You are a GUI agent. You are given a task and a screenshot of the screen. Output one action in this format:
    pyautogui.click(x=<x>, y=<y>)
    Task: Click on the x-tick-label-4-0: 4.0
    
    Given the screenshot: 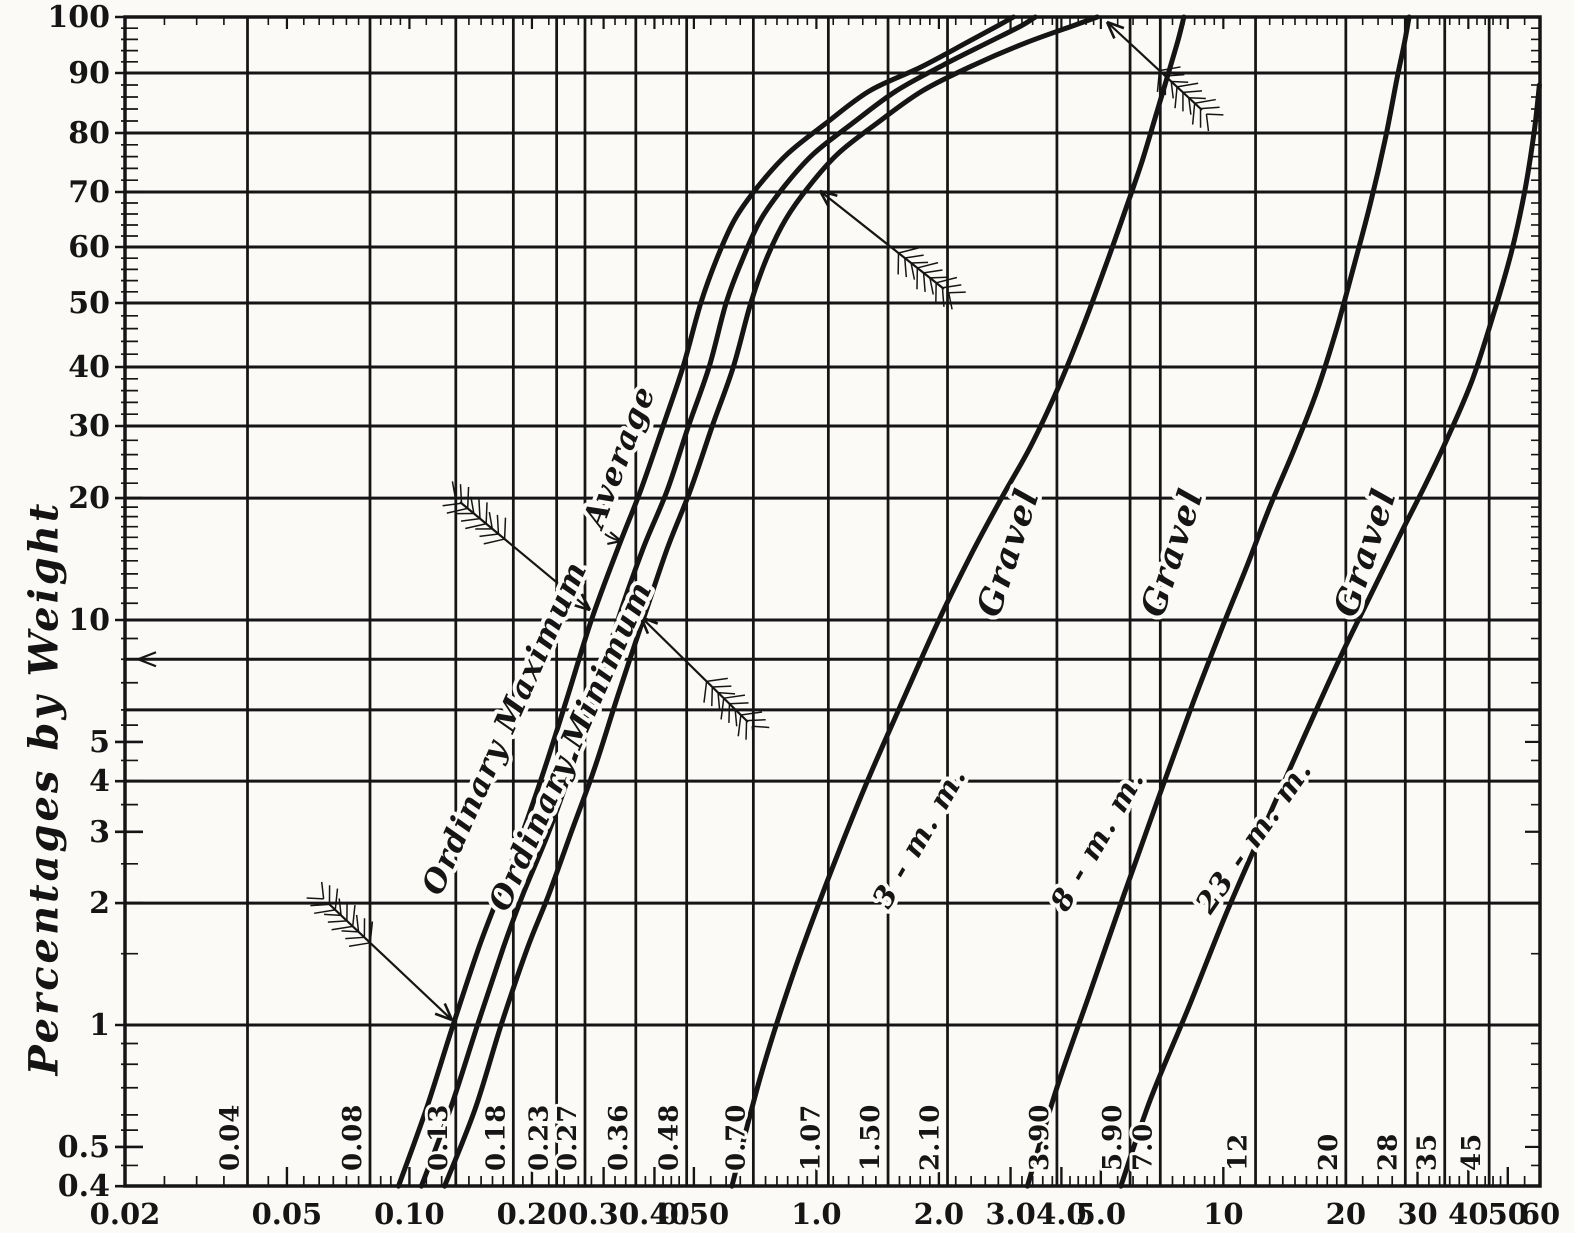 What is the action you would take?
    pyautogui.click(x=1061, y=1214)
    